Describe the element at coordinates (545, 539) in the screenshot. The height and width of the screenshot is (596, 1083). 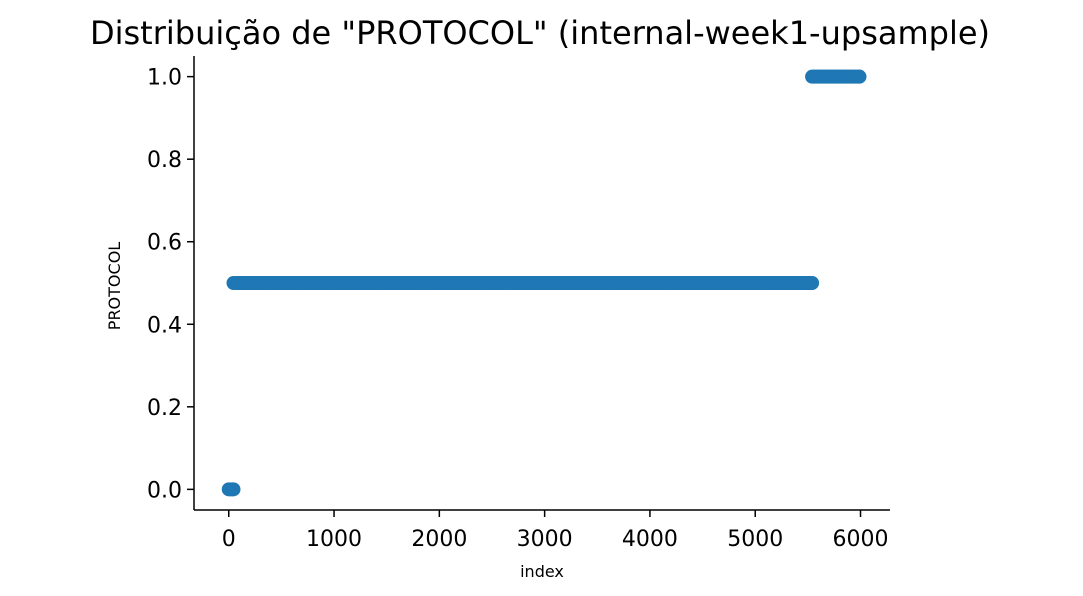
I see `x-tick-label: 3000` at that location.